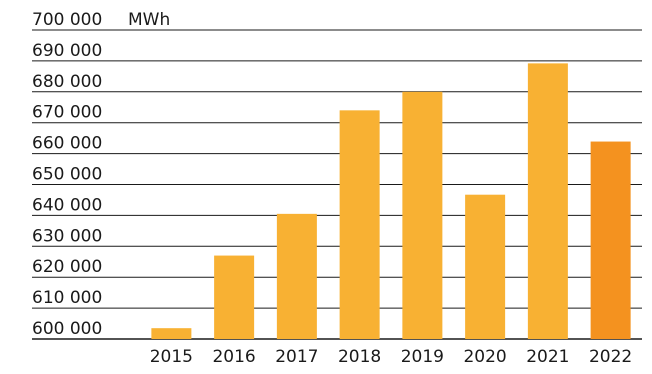 The height and width of the screenshot is (374, 652). Describe the element at coordinates (67, 329) in the screenshot. I see `y-tick-label: 600 000` at that location.